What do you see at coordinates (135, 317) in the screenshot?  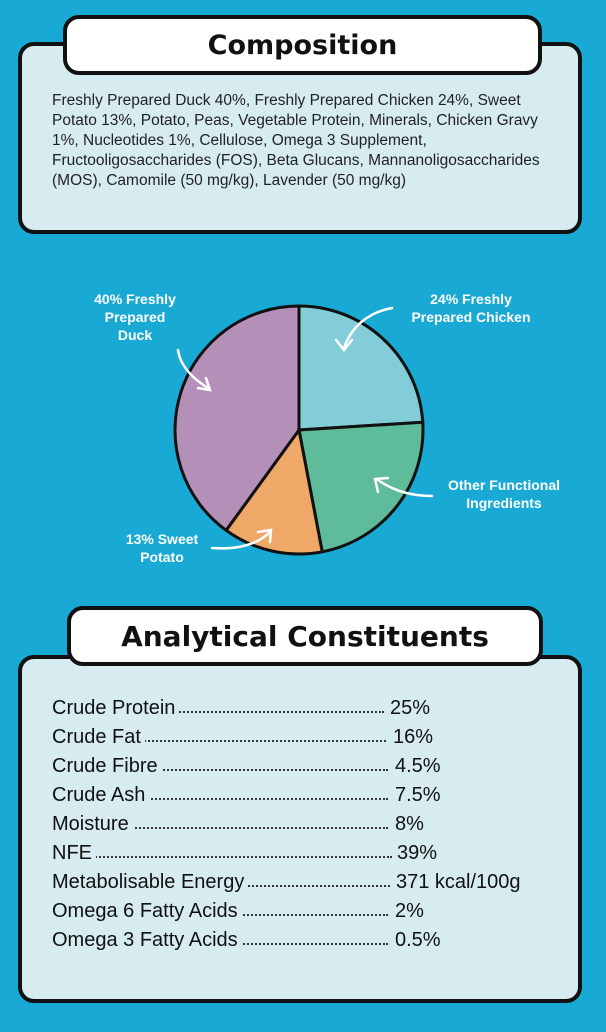 I see `duck-label: 40% Freshly Prepared Duck` at bounding box center [135, 317].